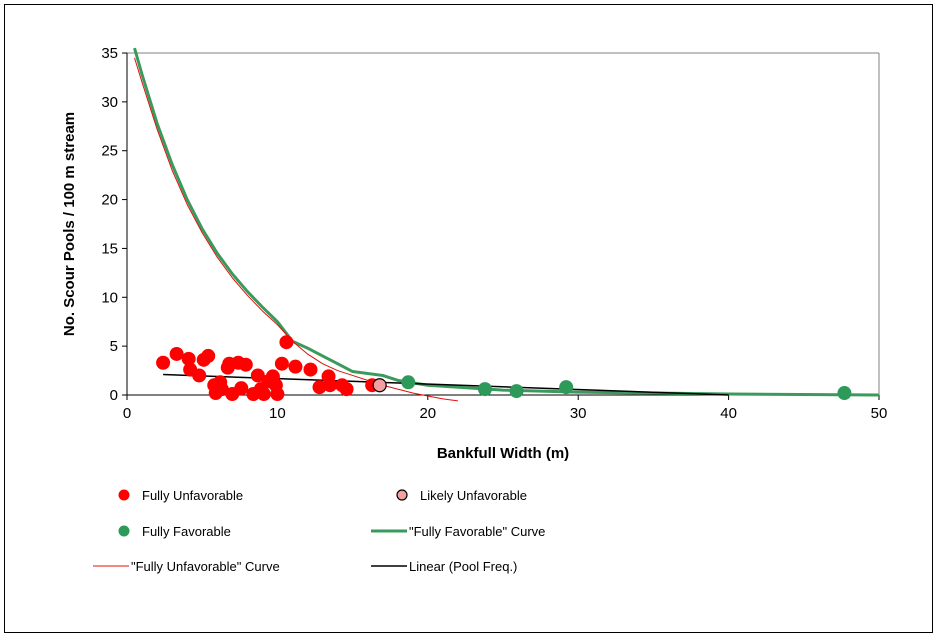 This screenshot has height=638, width=939. Describe the element at coordinates (463, 566) in the screenshot. I see `legend-label: Linear (Pool Freq.)` at that location.